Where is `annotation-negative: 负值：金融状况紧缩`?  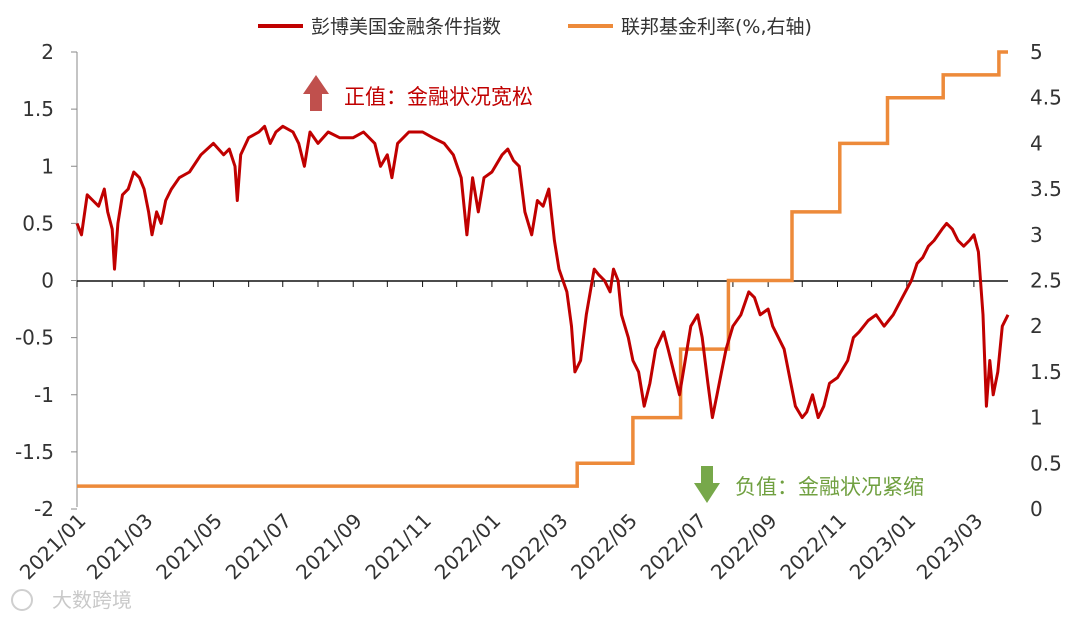 annotation-negative: 负值：金融状况紧缩 is located at coordinates (809, 484).